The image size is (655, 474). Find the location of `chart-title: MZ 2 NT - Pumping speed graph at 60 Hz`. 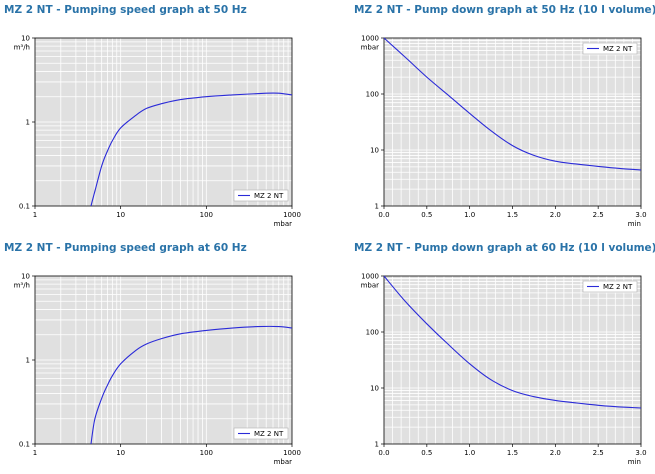

chart-title: MZ 2 NT - Pumping speed graph at 60 Hz is located at coordinates (125, 248).